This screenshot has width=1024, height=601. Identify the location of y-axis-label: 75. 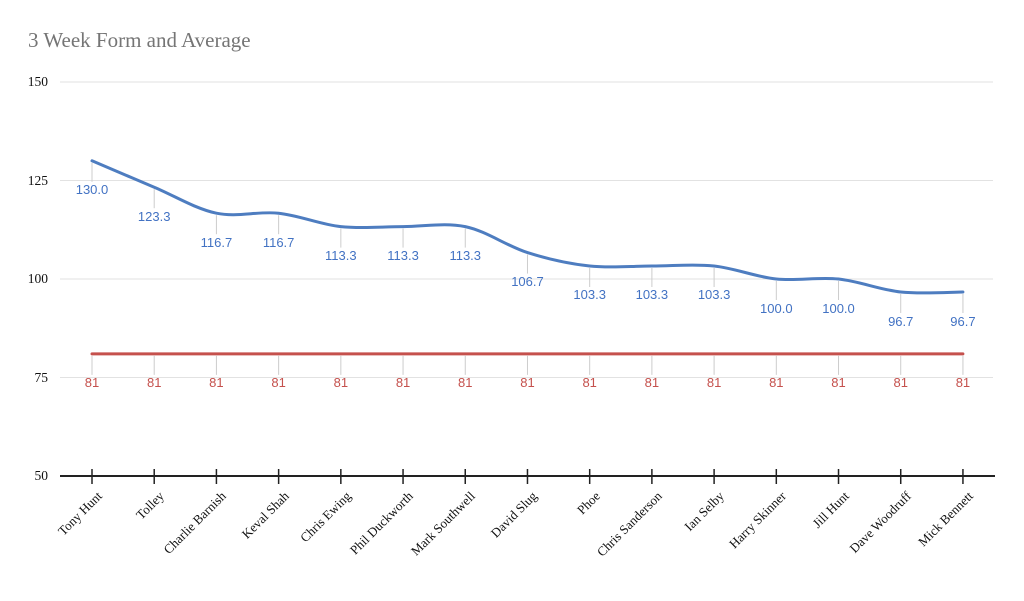
(41, 377).